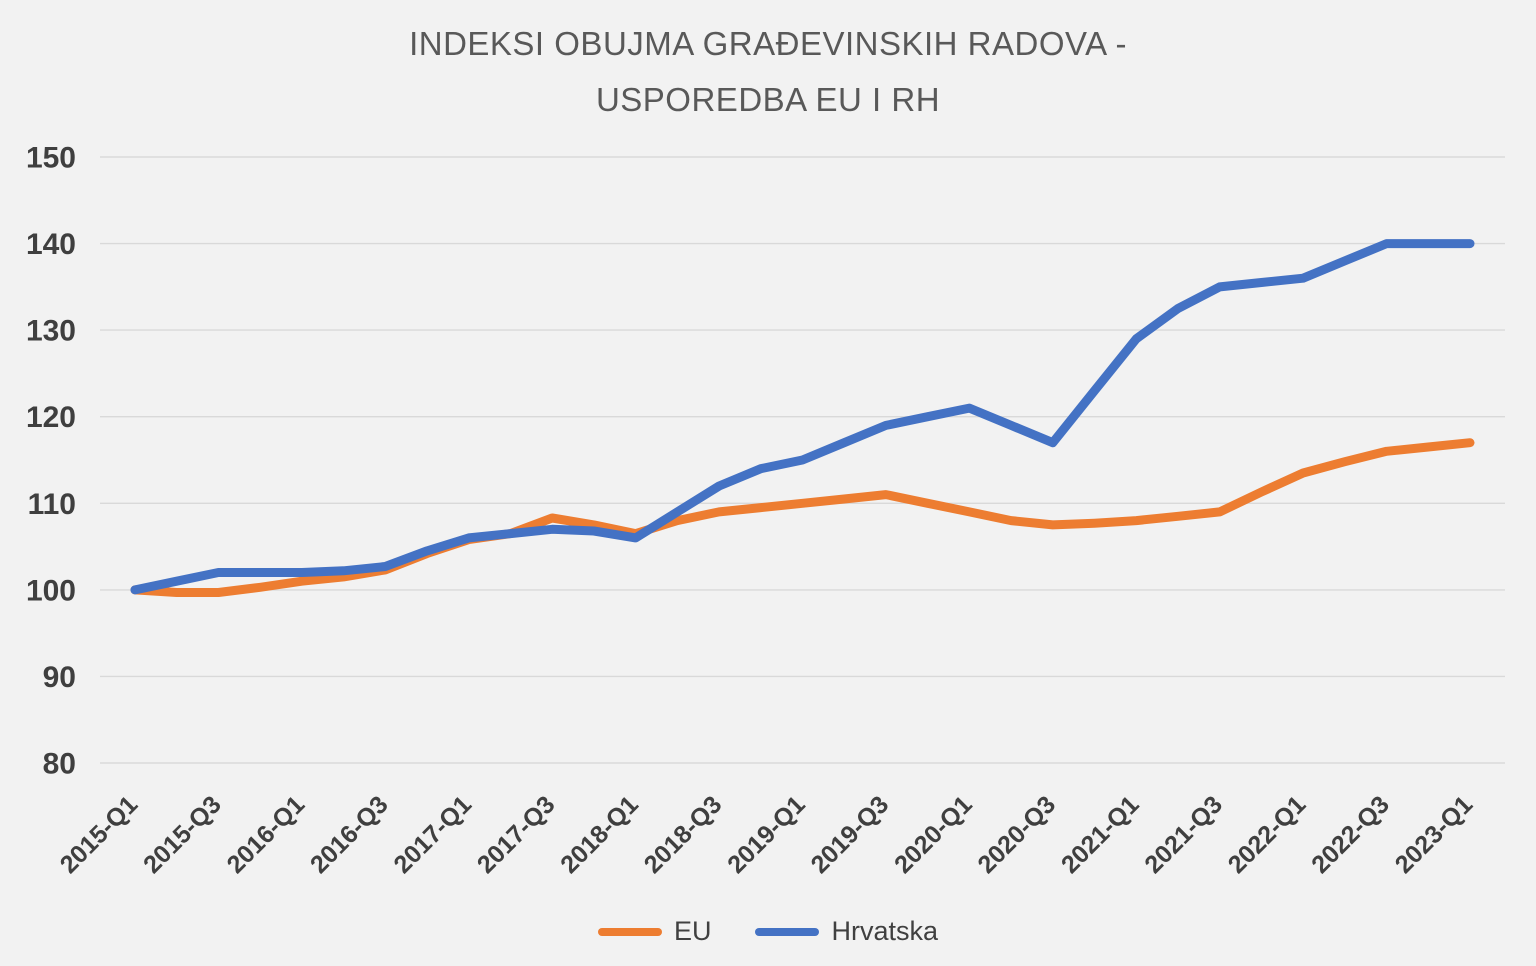 The width and height of the screenshot is (1536, 966). I want to click on x-tick-label-2015-Q1: 2015-Q1, so click(99, 834).